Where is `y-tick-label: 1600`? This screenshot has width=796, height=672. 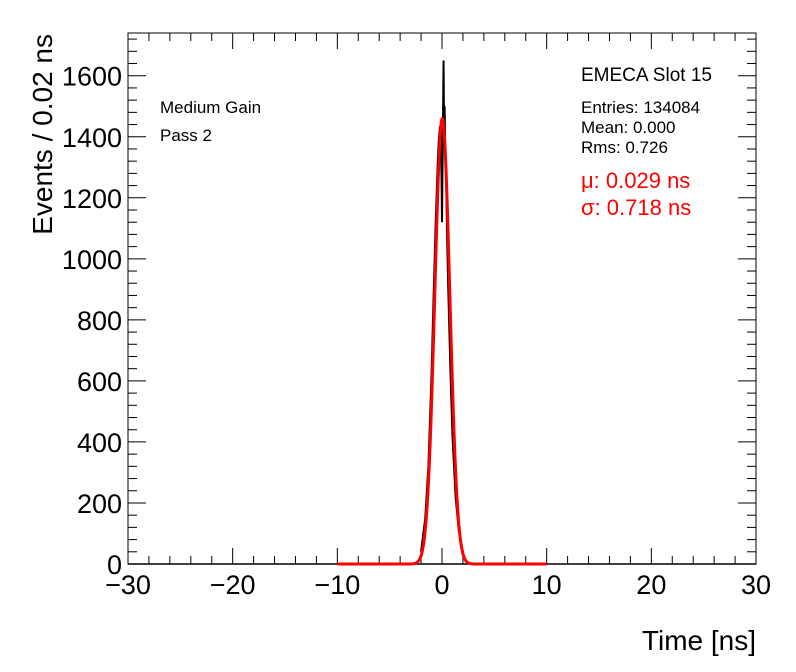
y-tick-label: 1600 is located at coordinates (92, 77).